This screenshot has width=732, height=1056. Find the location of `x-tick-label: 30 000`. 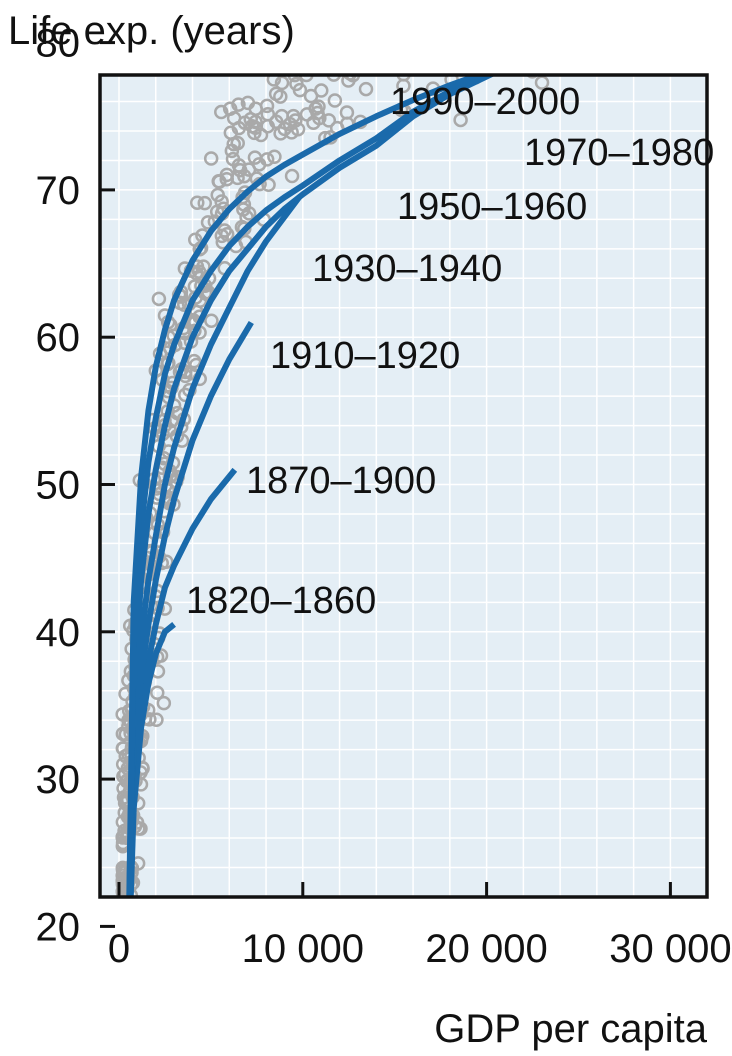

x-tick-label: 30 000 is located at coordinates (670, 949).